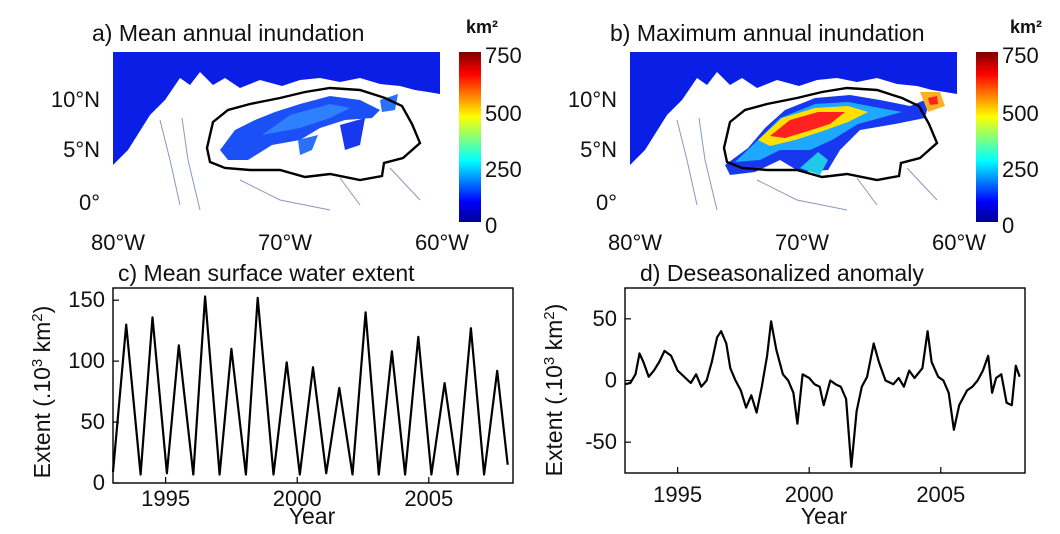  What do you see at coordinates (554, 390) in the screenshot?
I see `panel-d-ylabel: Extent (.103 km2)` at bounding box center [554, 390].